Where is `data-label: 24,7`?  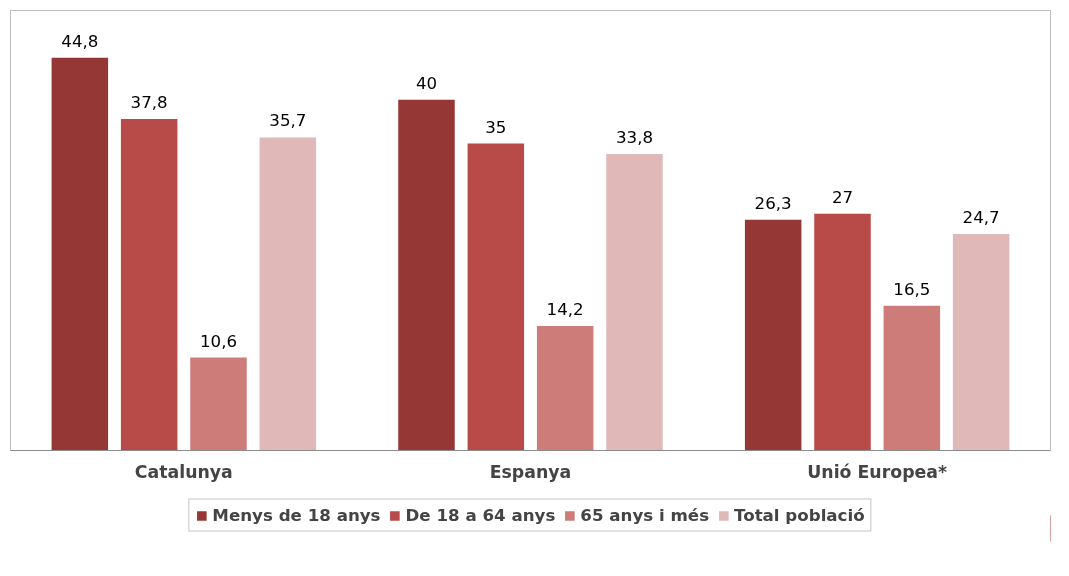
data-label: 24,7 is located at coordinates (981, 217).